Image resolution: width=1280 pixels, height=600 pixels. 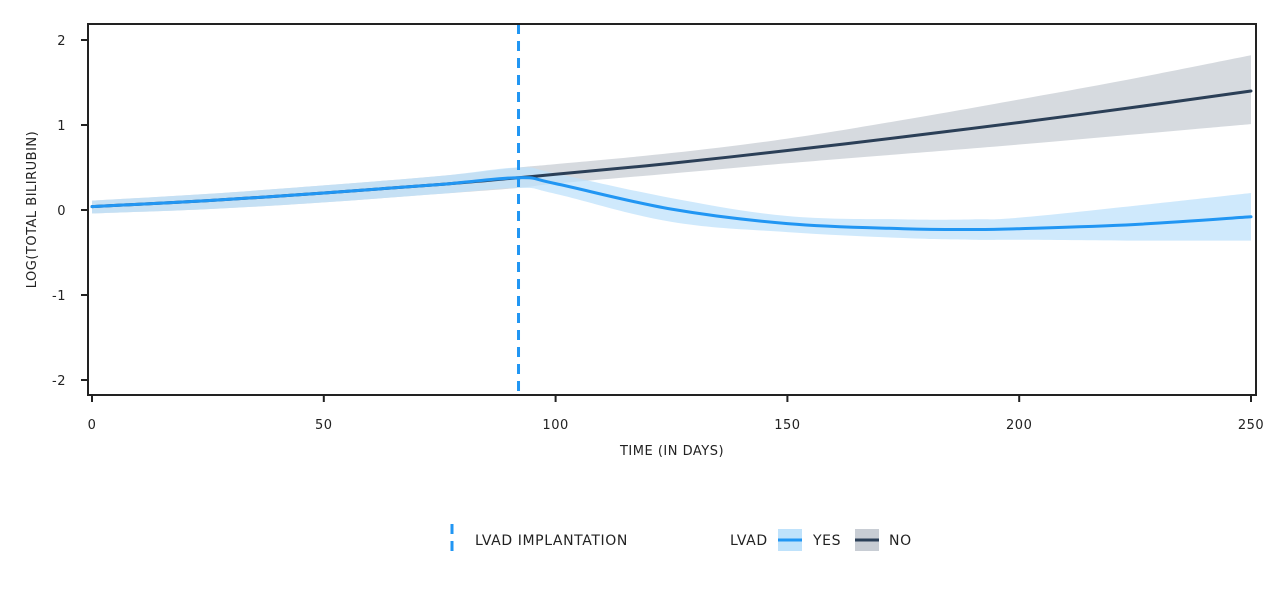 I want to click on y-tick-label: 1, so click(x=61, y=126).